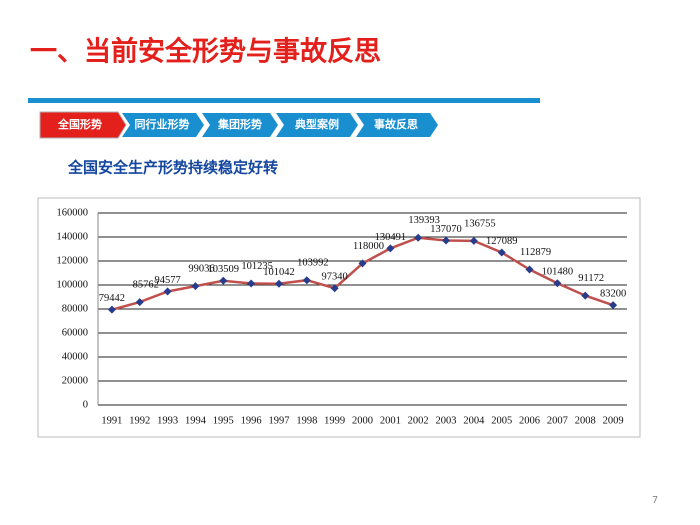 This screenshot has height=525, width=700. I want to click on y-tick-label: 60000, so click(75, 332).